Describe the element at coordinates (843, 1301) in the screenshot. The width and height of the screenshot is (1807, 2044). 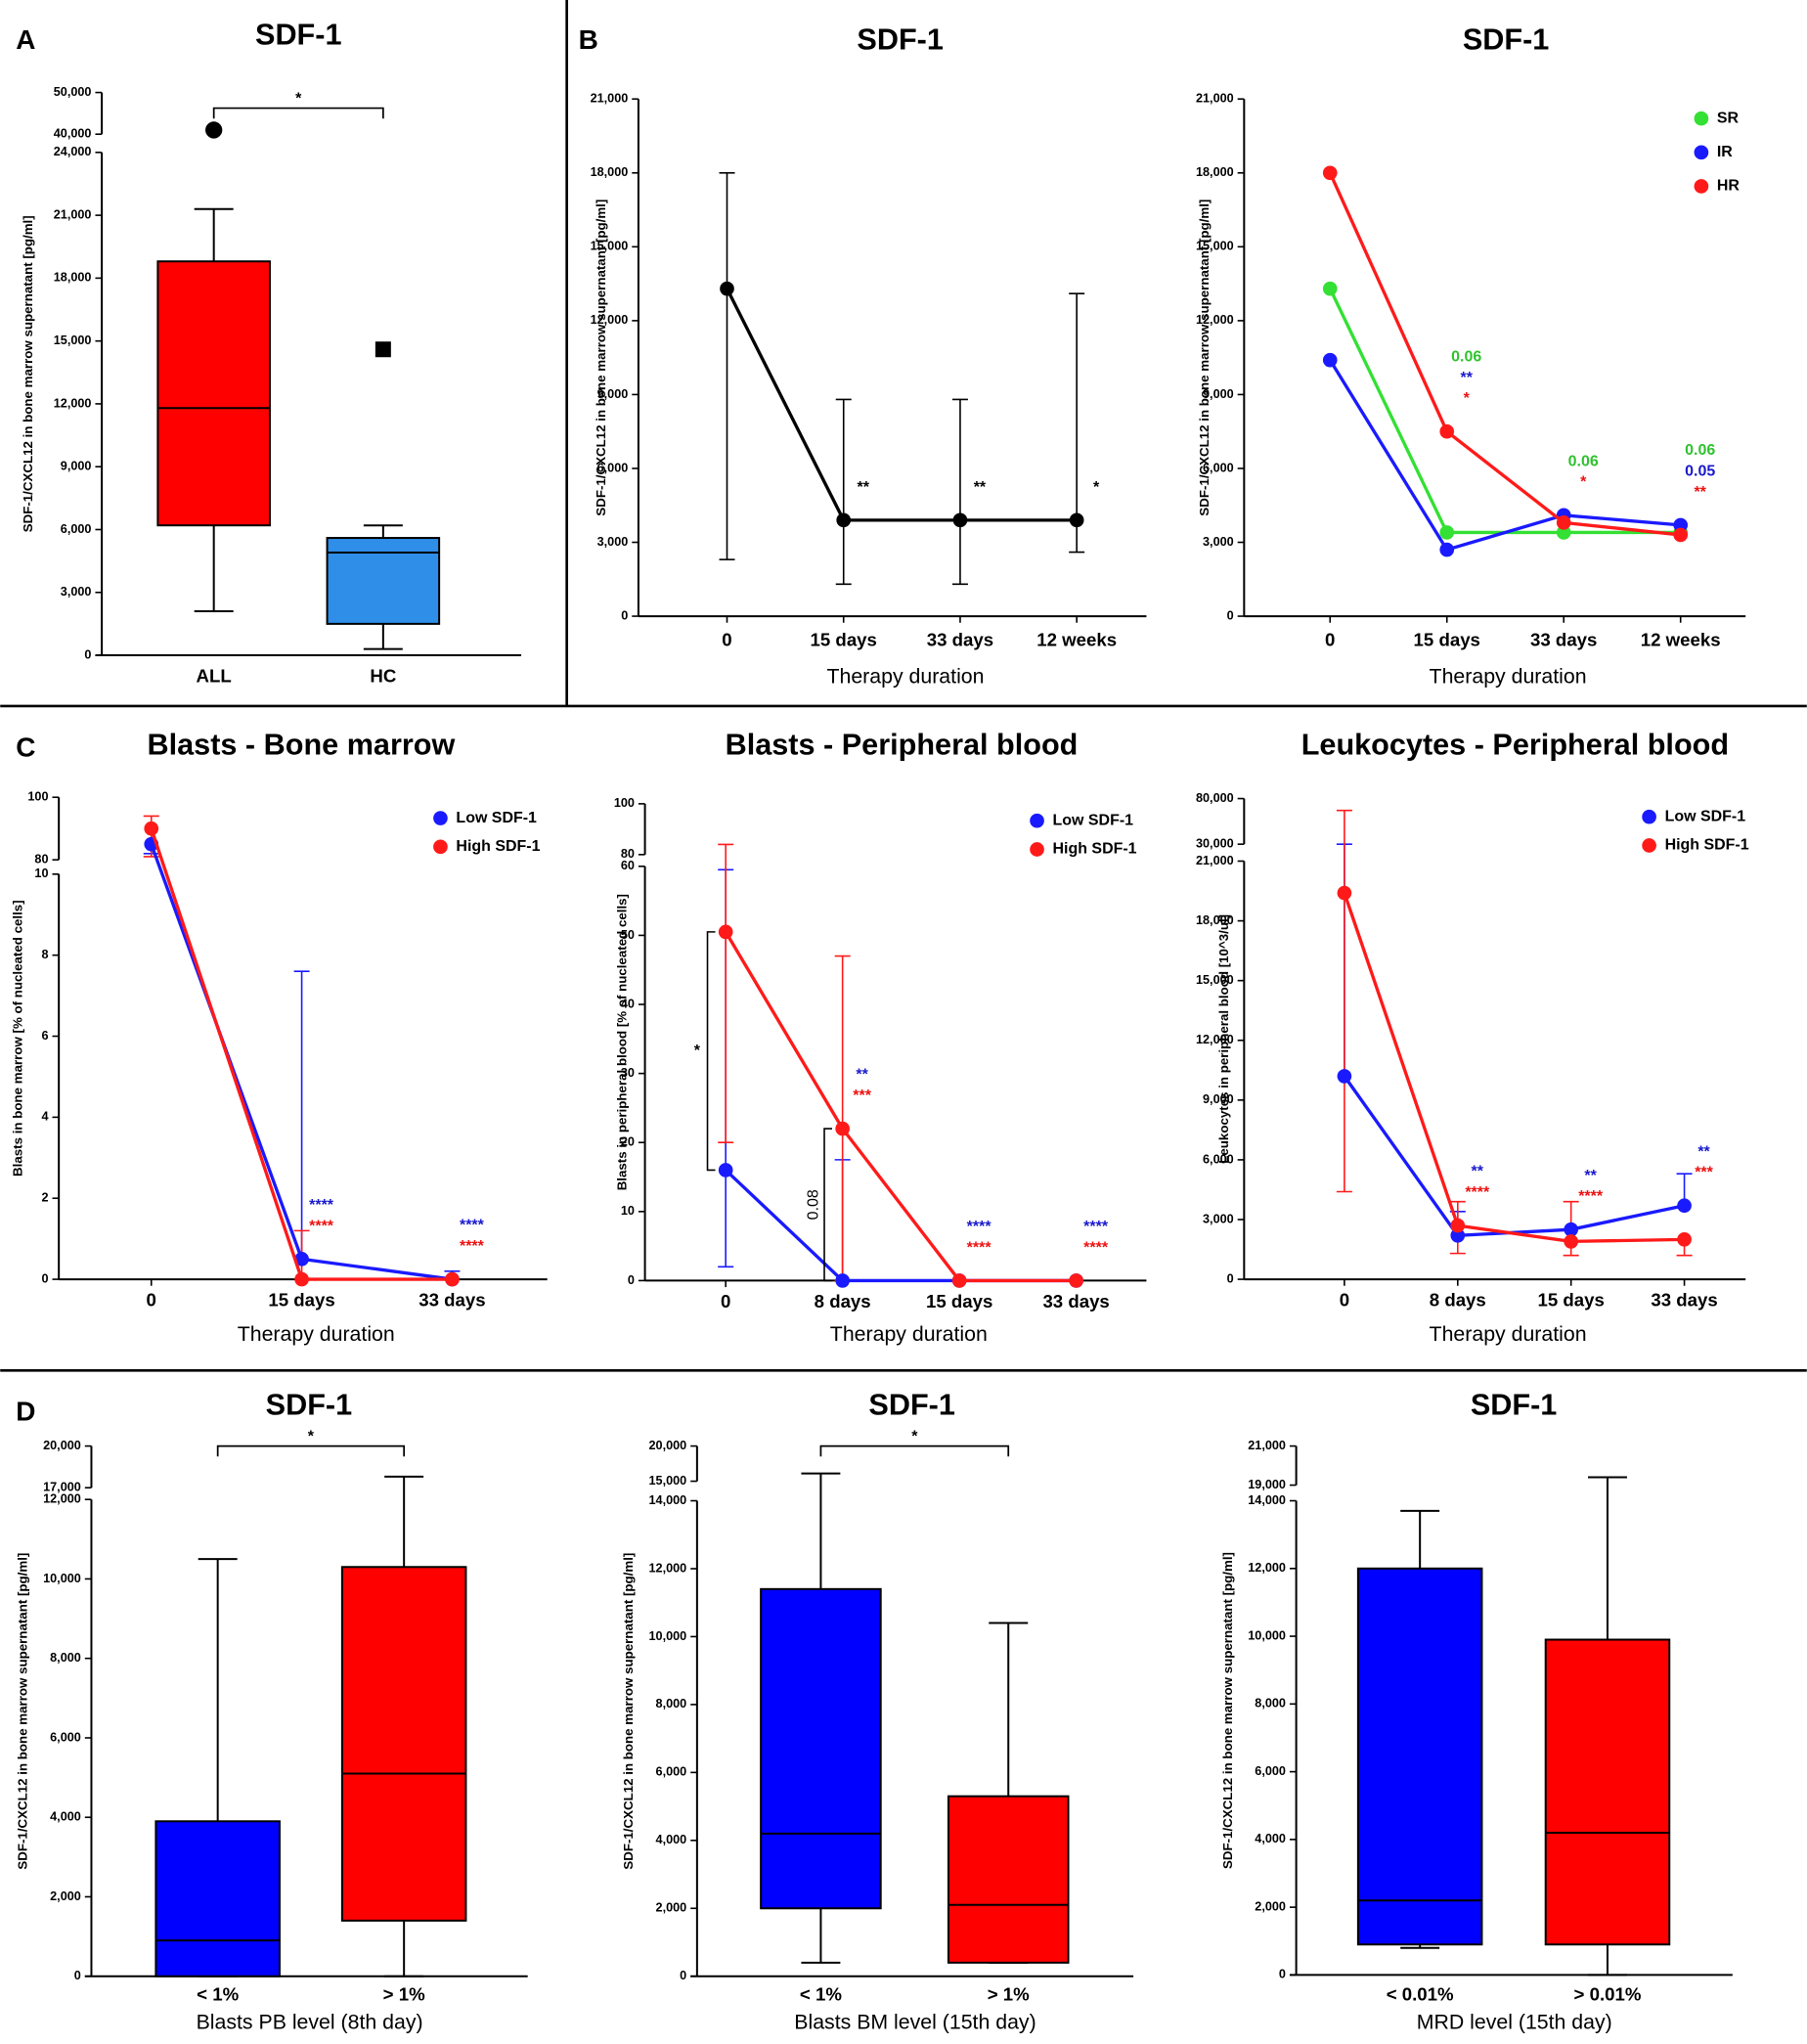
I see `x-tick-label: 8 days` at that location.